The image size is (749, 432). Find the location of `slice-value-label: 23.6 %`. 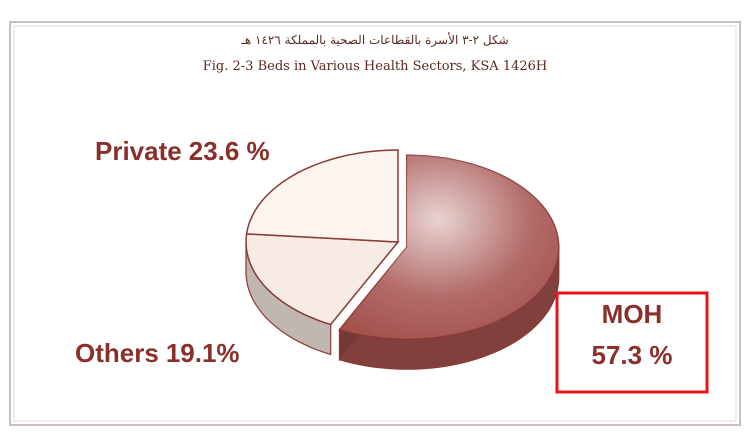

slice-value-label: 23.6 % is located at coordinates (229, 151).